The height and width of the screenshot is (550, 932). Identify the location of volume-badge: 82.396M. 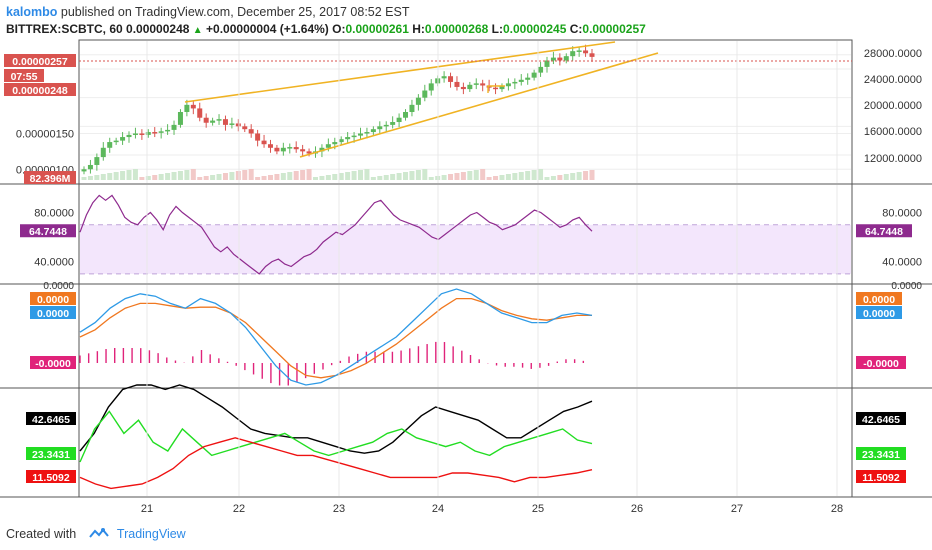
(50, 179).